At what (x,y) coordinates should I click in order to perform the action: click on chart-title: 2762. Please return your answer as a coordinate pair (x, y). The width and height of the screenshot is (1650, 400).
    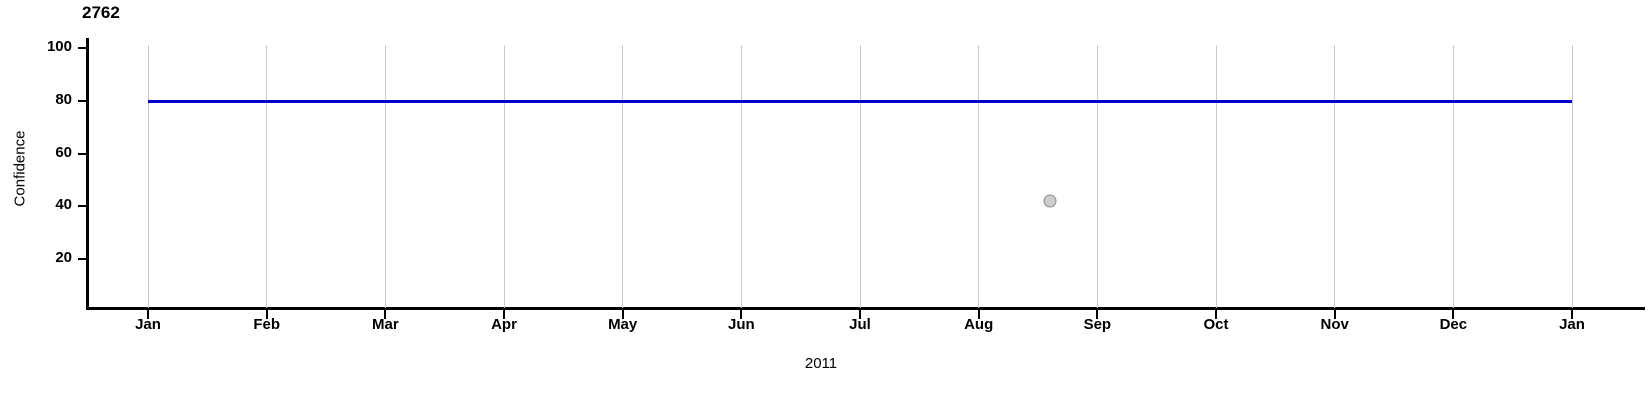
    Looking at the image, I should click on (101, 12).